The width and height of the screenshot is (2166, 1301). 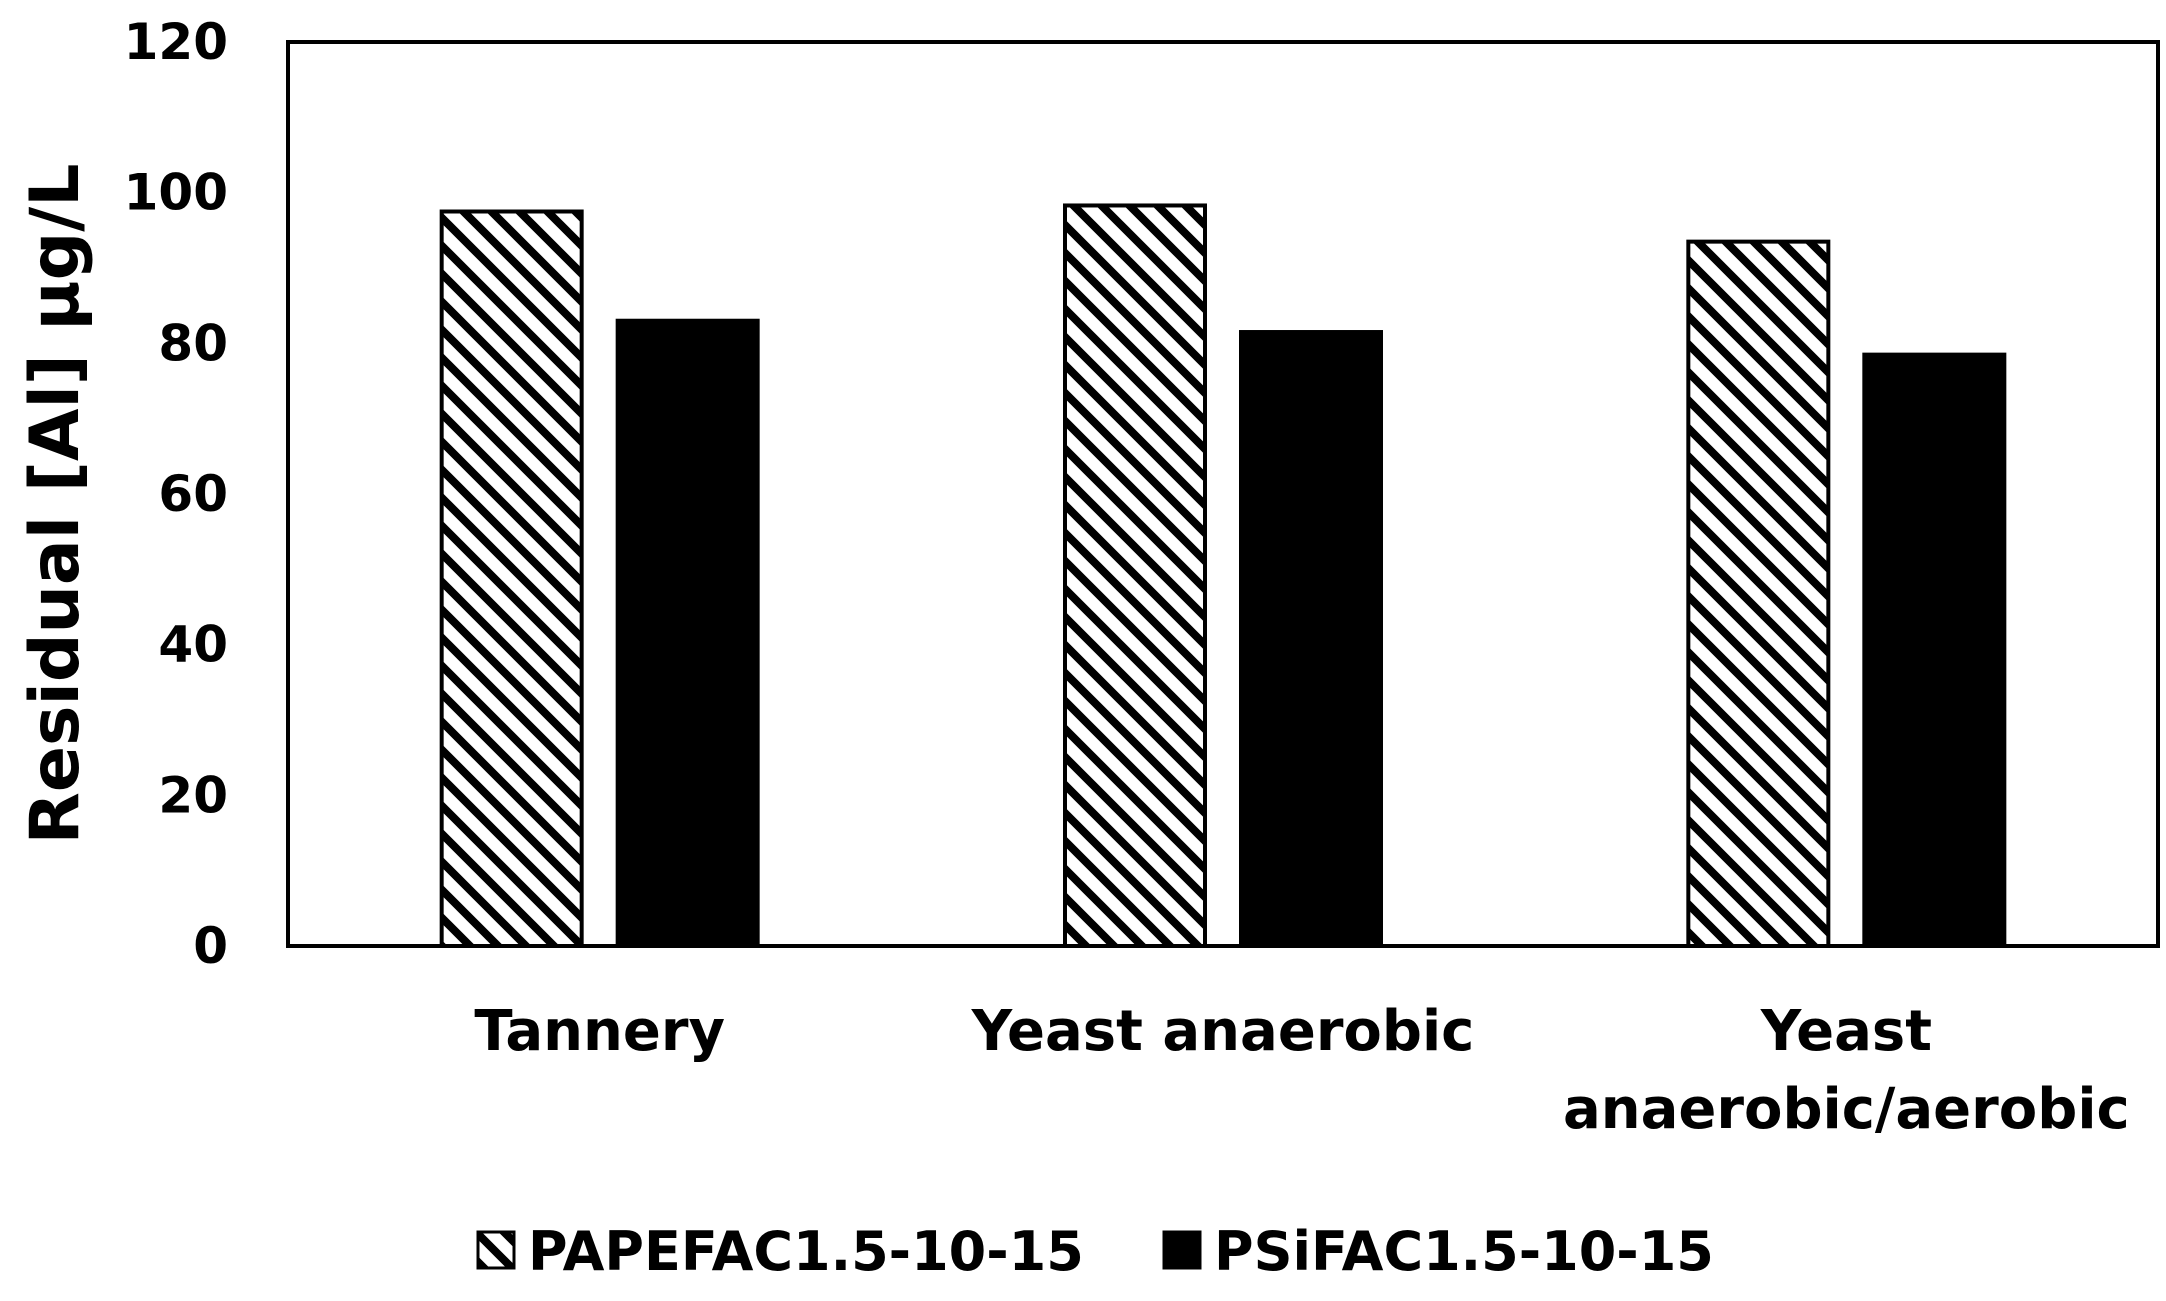 What do you see at coordinates (599, 1031) in the screenshot?
I see `x-category-label-tannery: Tannery` at bounding box center [599, 1031].